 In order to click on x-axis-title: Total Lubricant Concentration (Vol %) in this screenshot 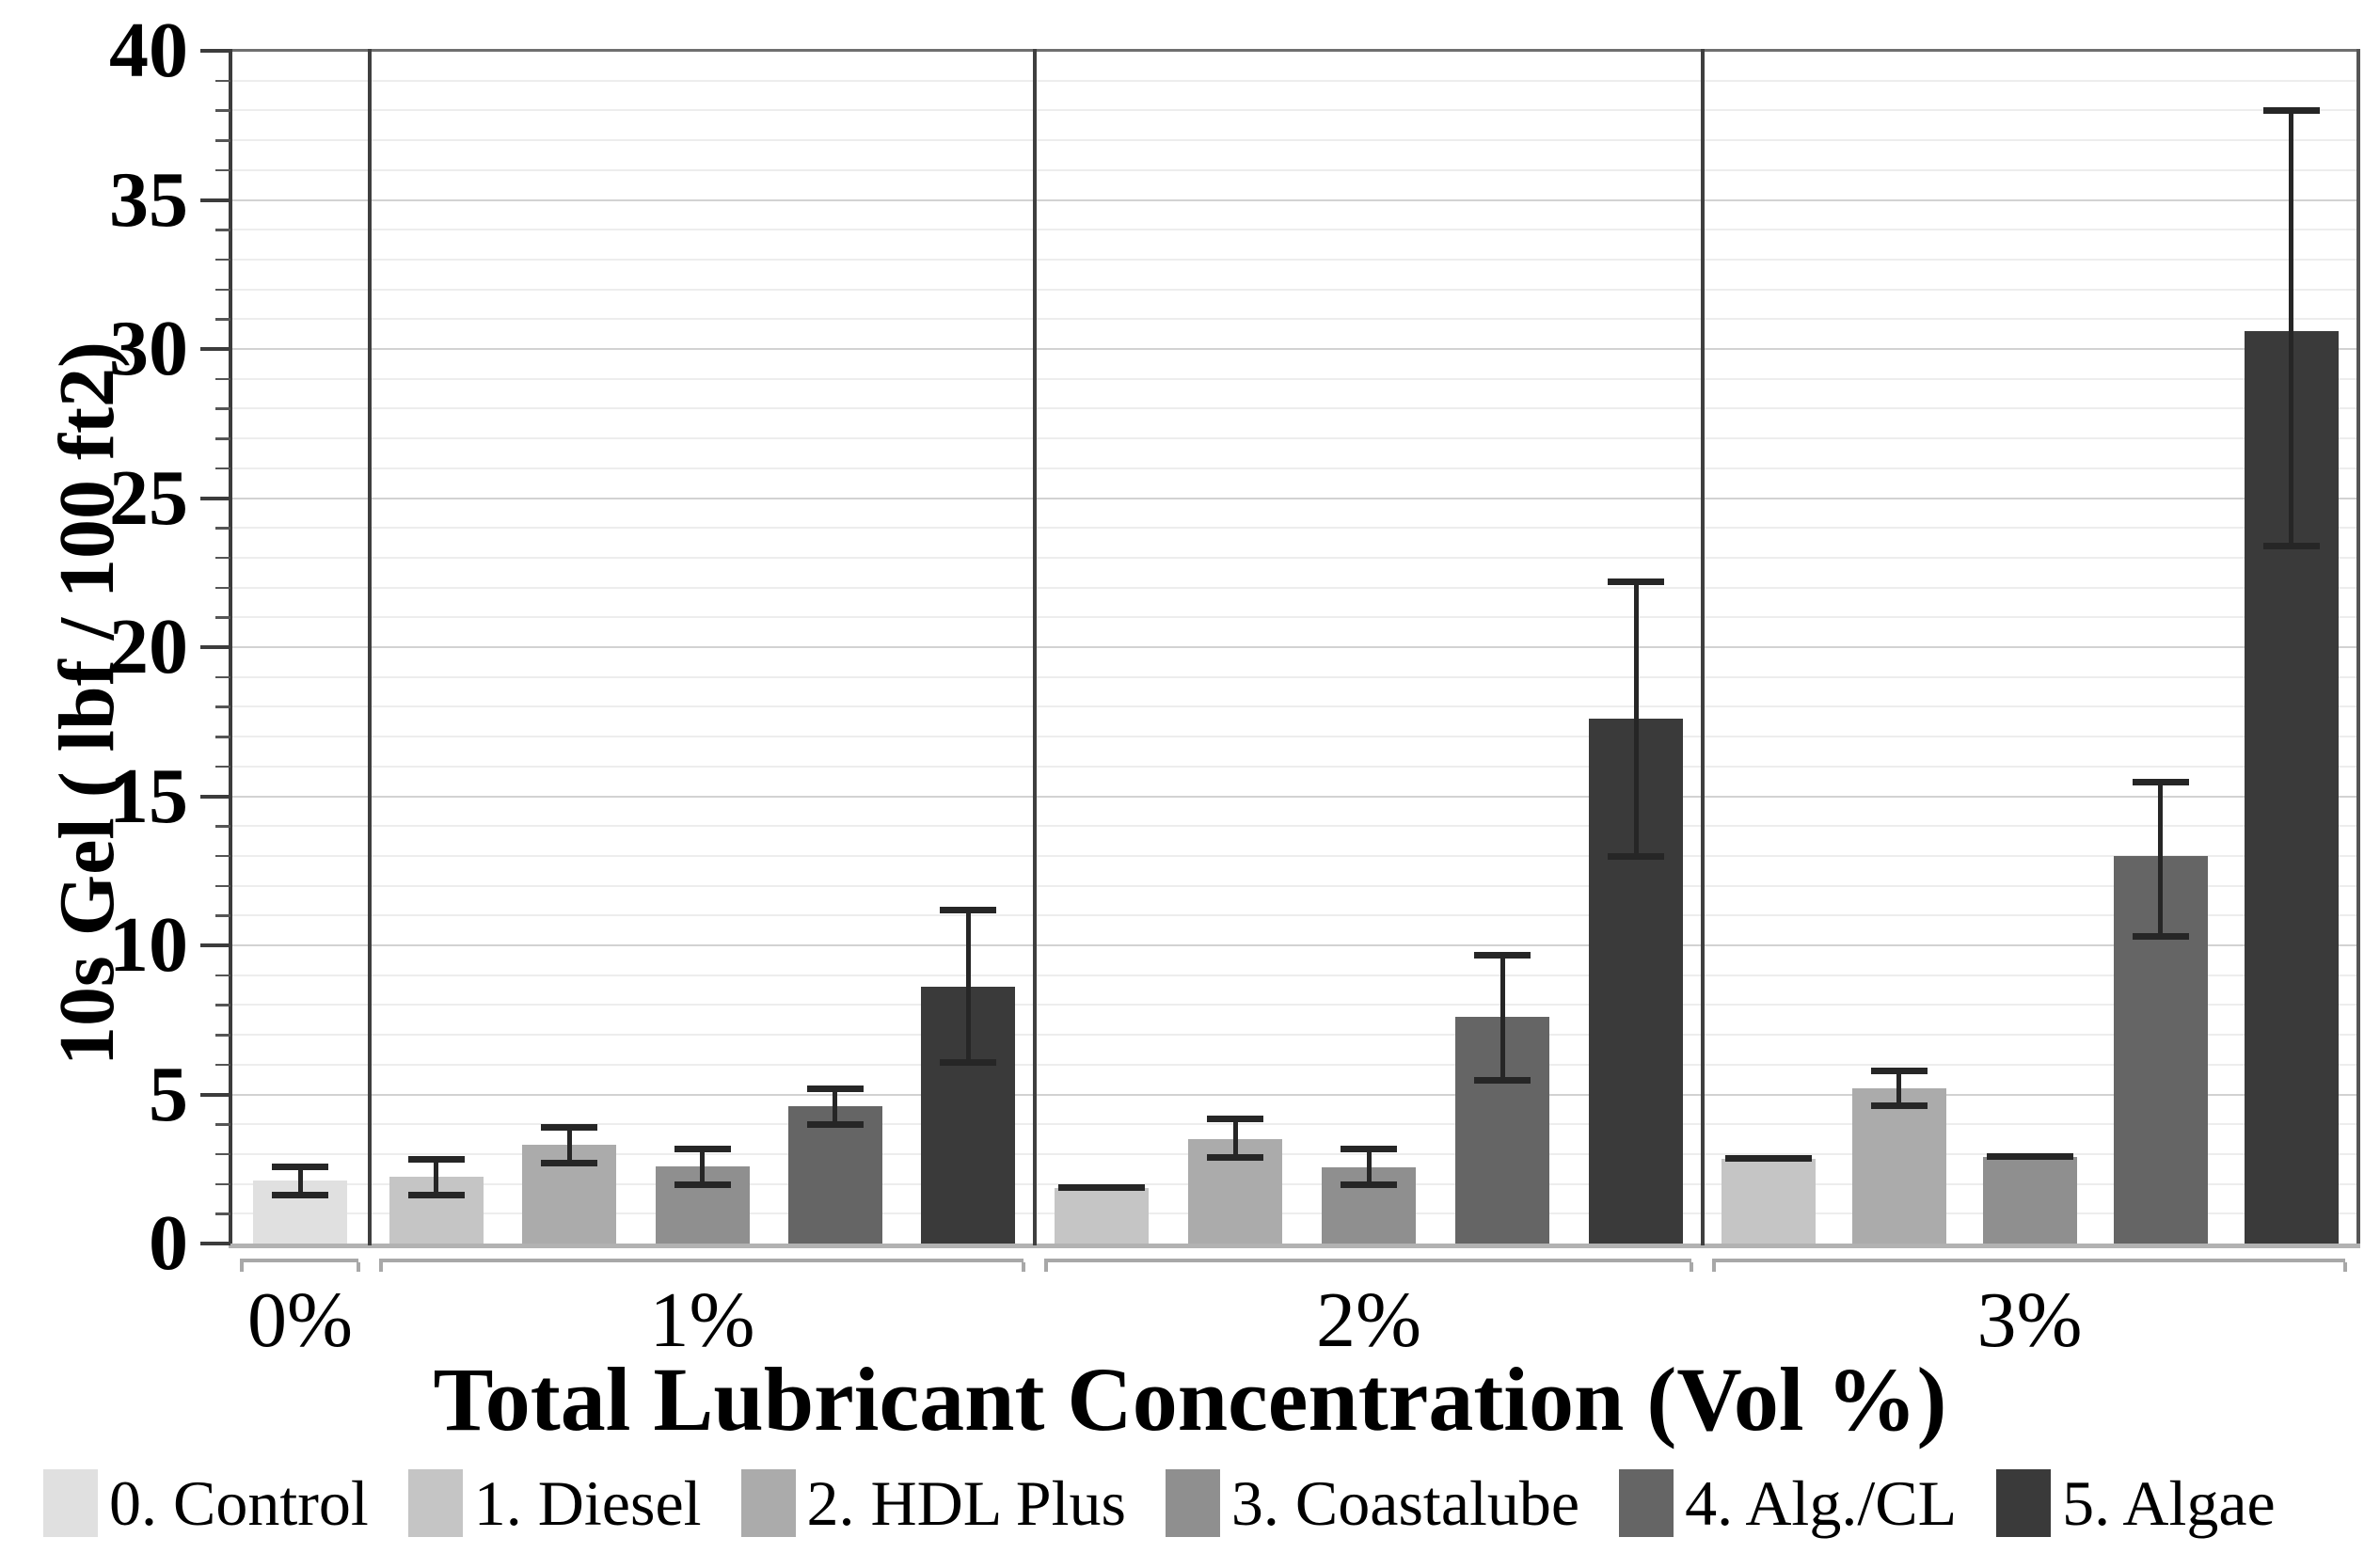, I will do `click(1190, 1399)`.